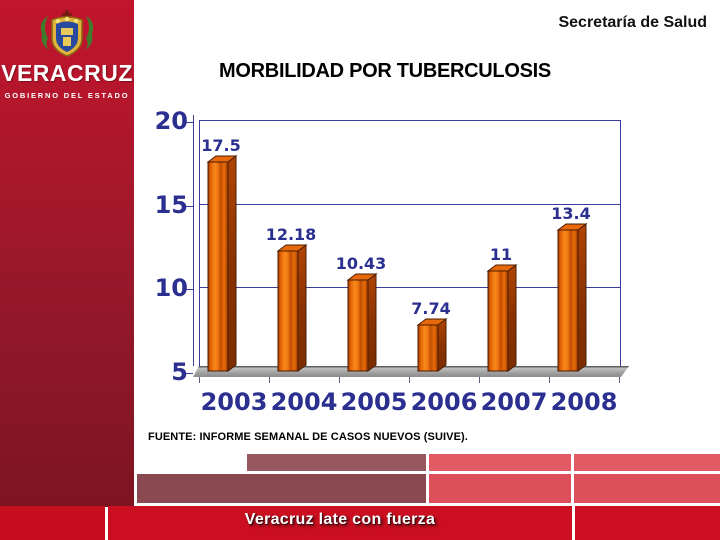 The image size is (720, 540). Describe the element at coordinates (431, 308) in the screenshot. I see `bar-value-label: 7.74` at that location.